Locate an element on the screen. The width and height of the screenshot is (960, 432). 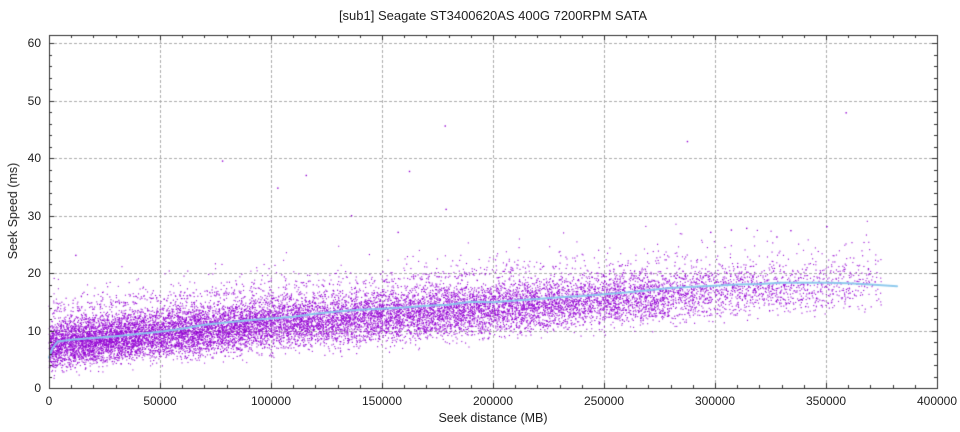
x-tick-label: 250000 is located at coordinates (604, 401).